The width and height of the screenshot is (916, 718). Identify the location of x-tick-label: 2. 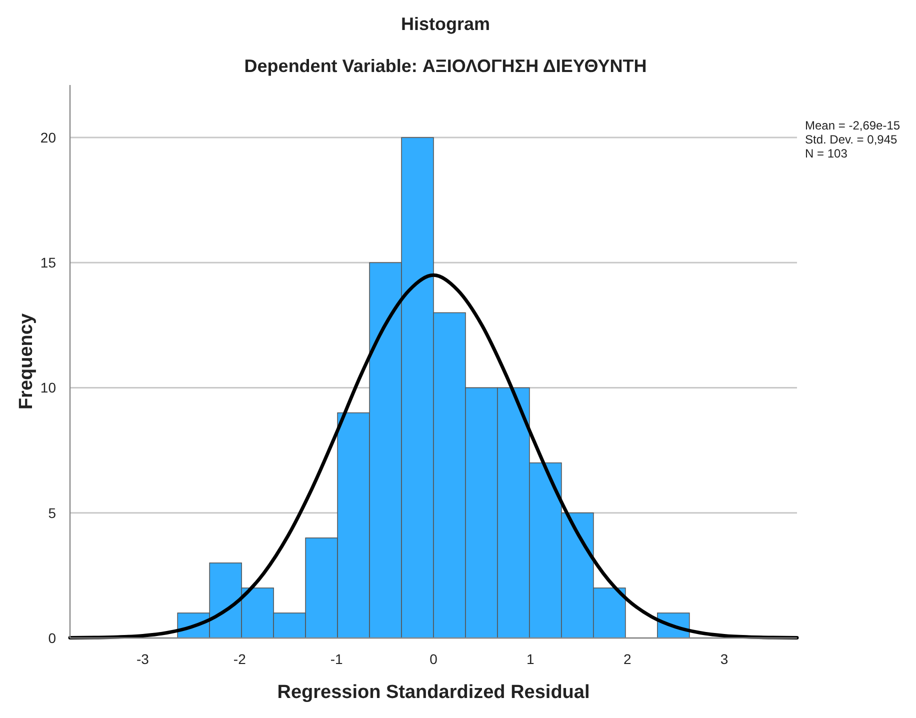
(627, 659).